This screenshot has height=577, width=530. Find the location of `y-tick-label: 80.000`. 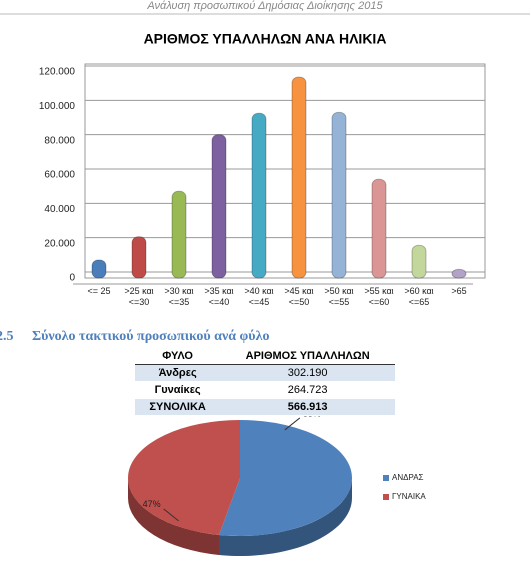

y-tick-label: 80.000 is located at coordinates (59, 140).